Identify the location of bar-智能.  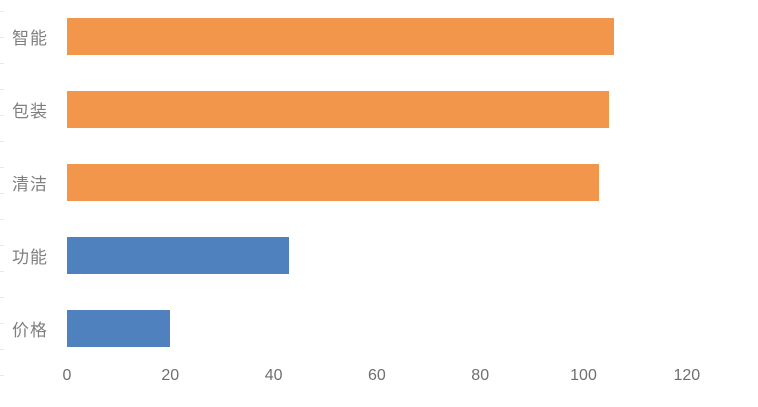
(340, 36).